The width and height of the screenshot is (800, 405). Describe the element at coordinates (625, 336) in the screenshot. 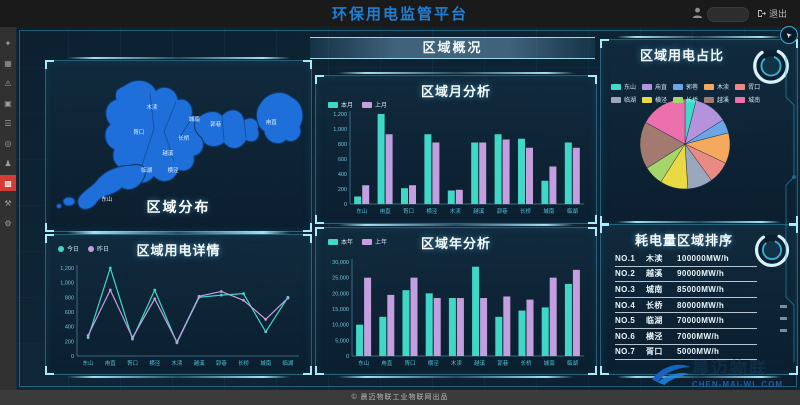

I see `rank-number: NO.6` at that location.